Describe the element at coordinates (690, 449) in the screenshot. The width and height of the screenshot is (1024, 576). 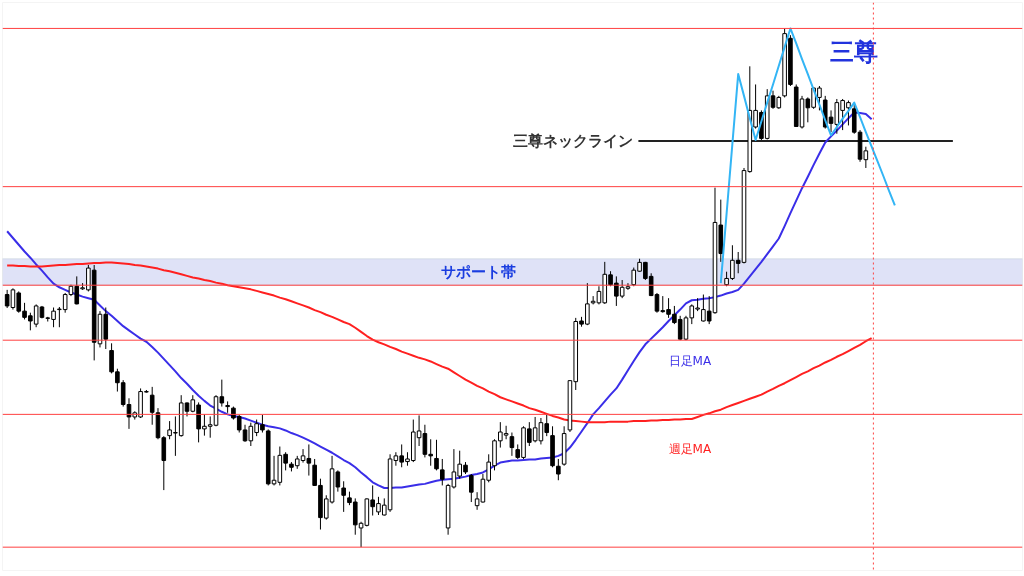
I see `series-label: 週足MA` at that location.